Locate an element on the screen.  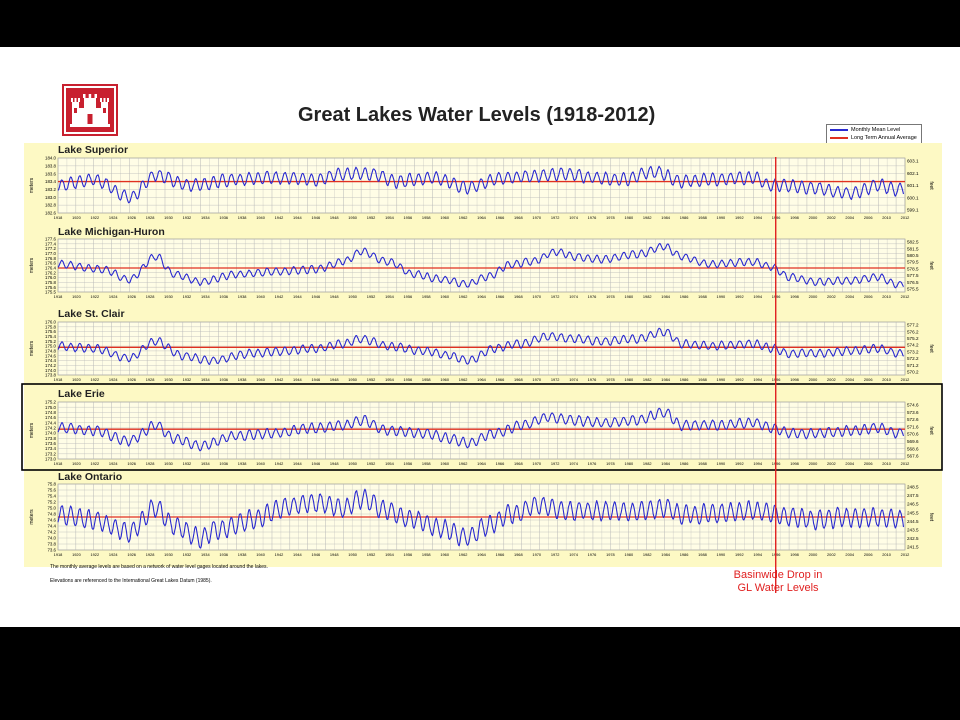
y-tick-label-left: 173.6 is located at coordinates (51, 443).